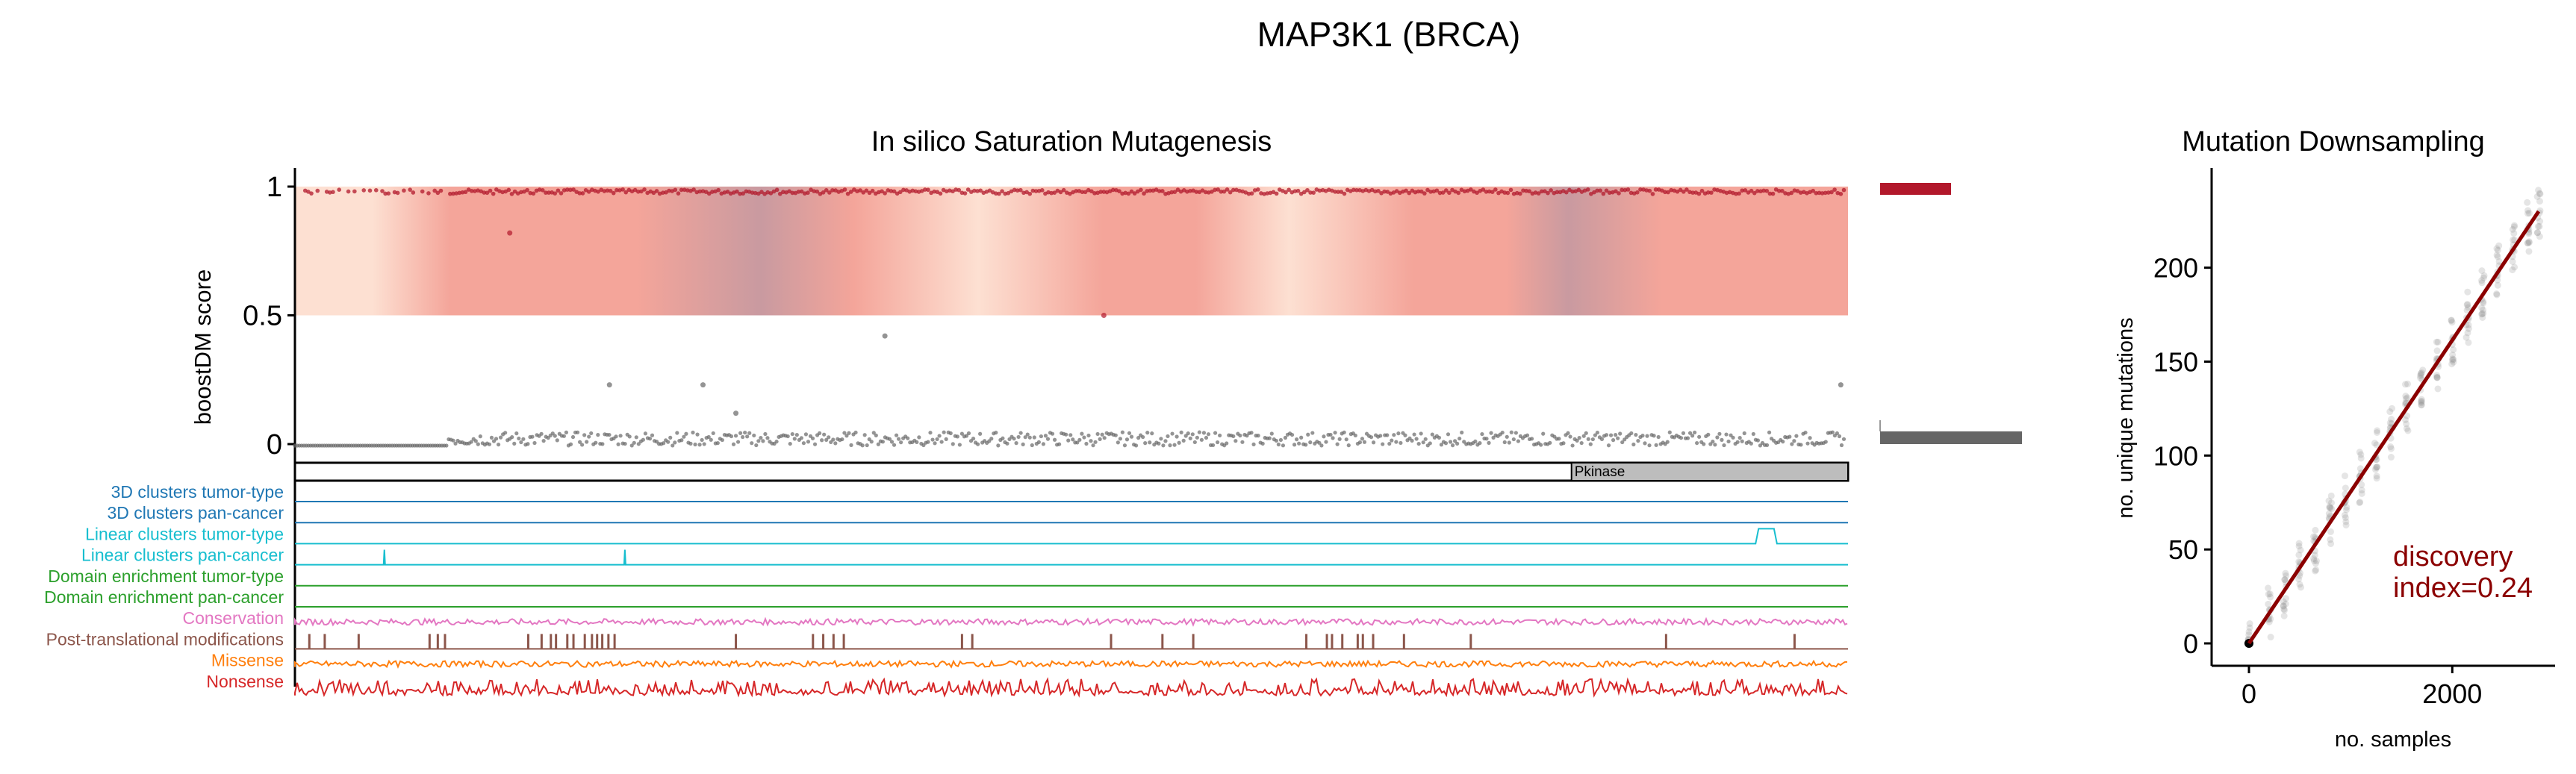 The height and width of the screenshot is (774, 2576). I want to click on downsampling-x-tick-label-1: 2000, so click(2452, 693).